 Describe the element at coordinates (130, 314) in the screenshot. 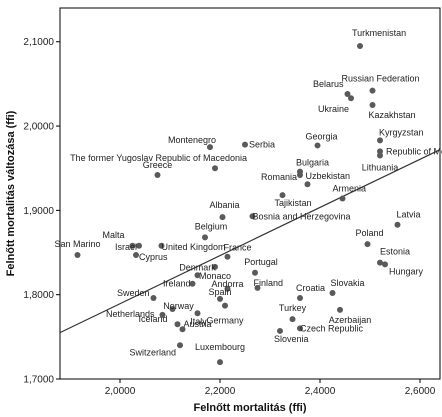

I see `point-label: Netherlands` at that location.